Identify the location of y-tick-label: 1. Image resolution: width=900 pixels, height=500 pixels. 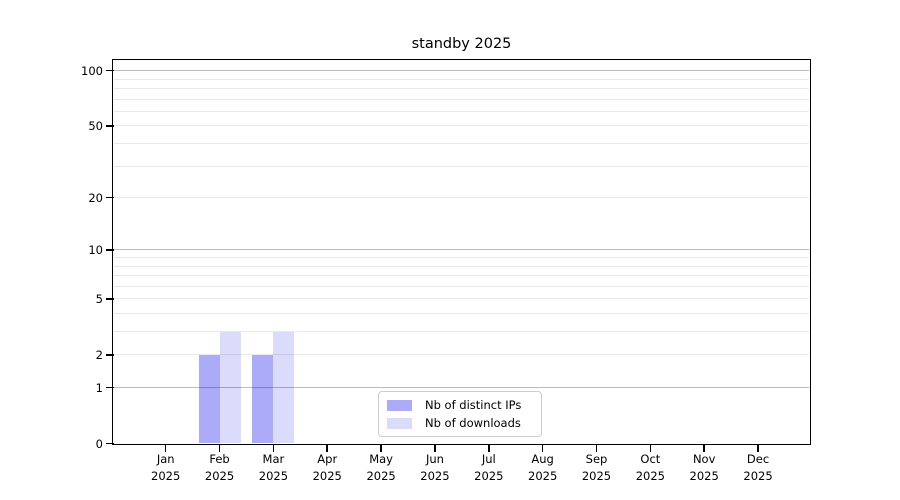
(99, 387).